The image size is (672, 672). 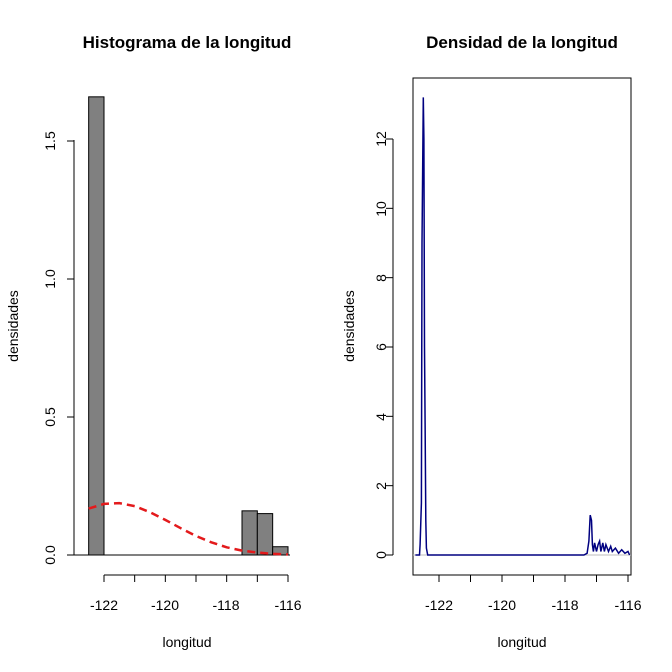 What do you see at coordinates (389, 347) in the screenshot?
I see `density-y-ticks` at bounding box center [389, 347].